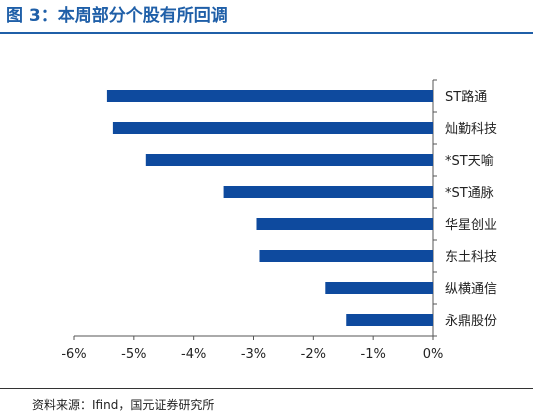  What do you see at coordinates (117, 16) in the screenshot?
I see `figure-title: 图 3：本周部分个股有所回调` at bounding box center [117, 16].